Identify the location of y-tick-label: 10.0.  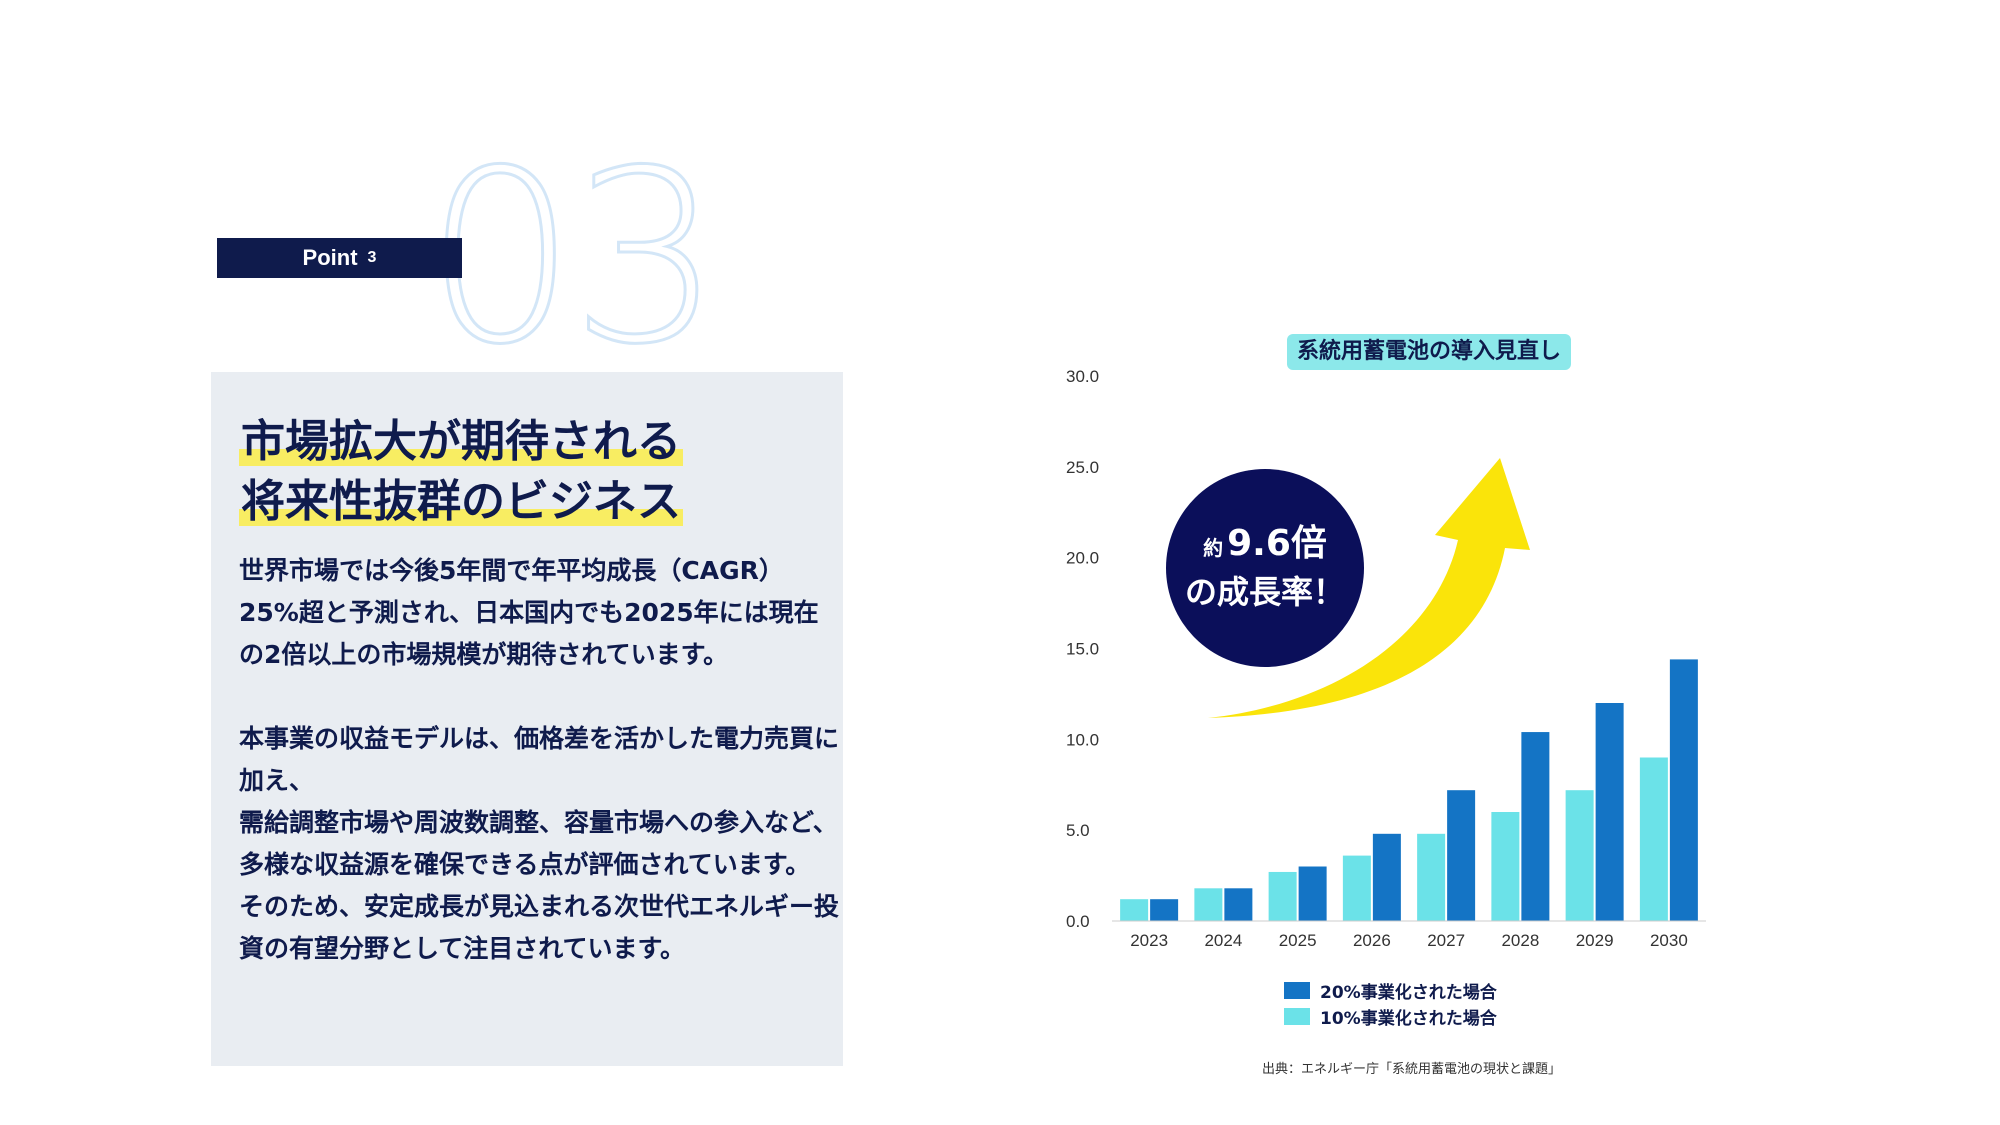
(1082, 739).